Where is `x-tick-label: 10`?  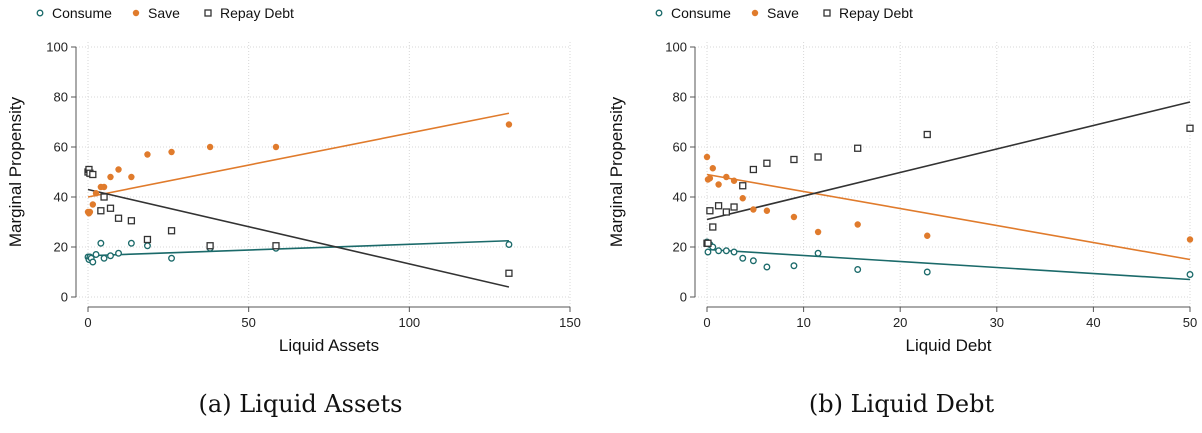 x-tick-label: 10 is located at coordinates (803, 322).